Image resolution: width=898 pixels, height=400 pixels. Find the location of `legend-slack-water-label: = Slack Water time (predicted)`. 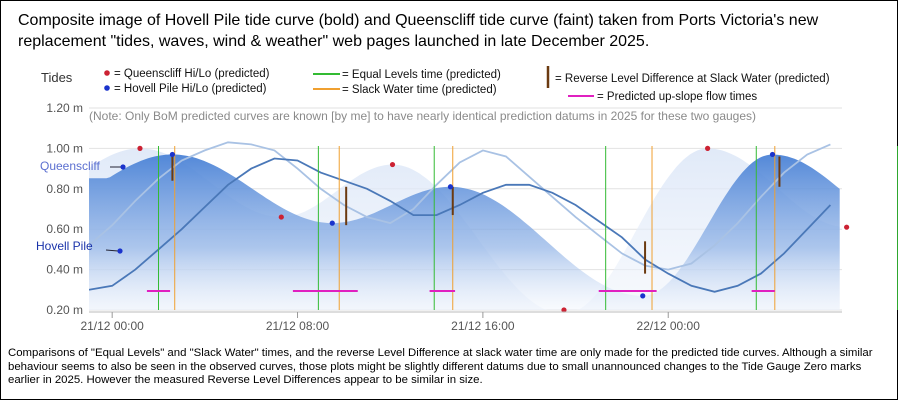

legend-slack-water-label: = Slack Water time (predicted) is located at coordinates (419, 90).